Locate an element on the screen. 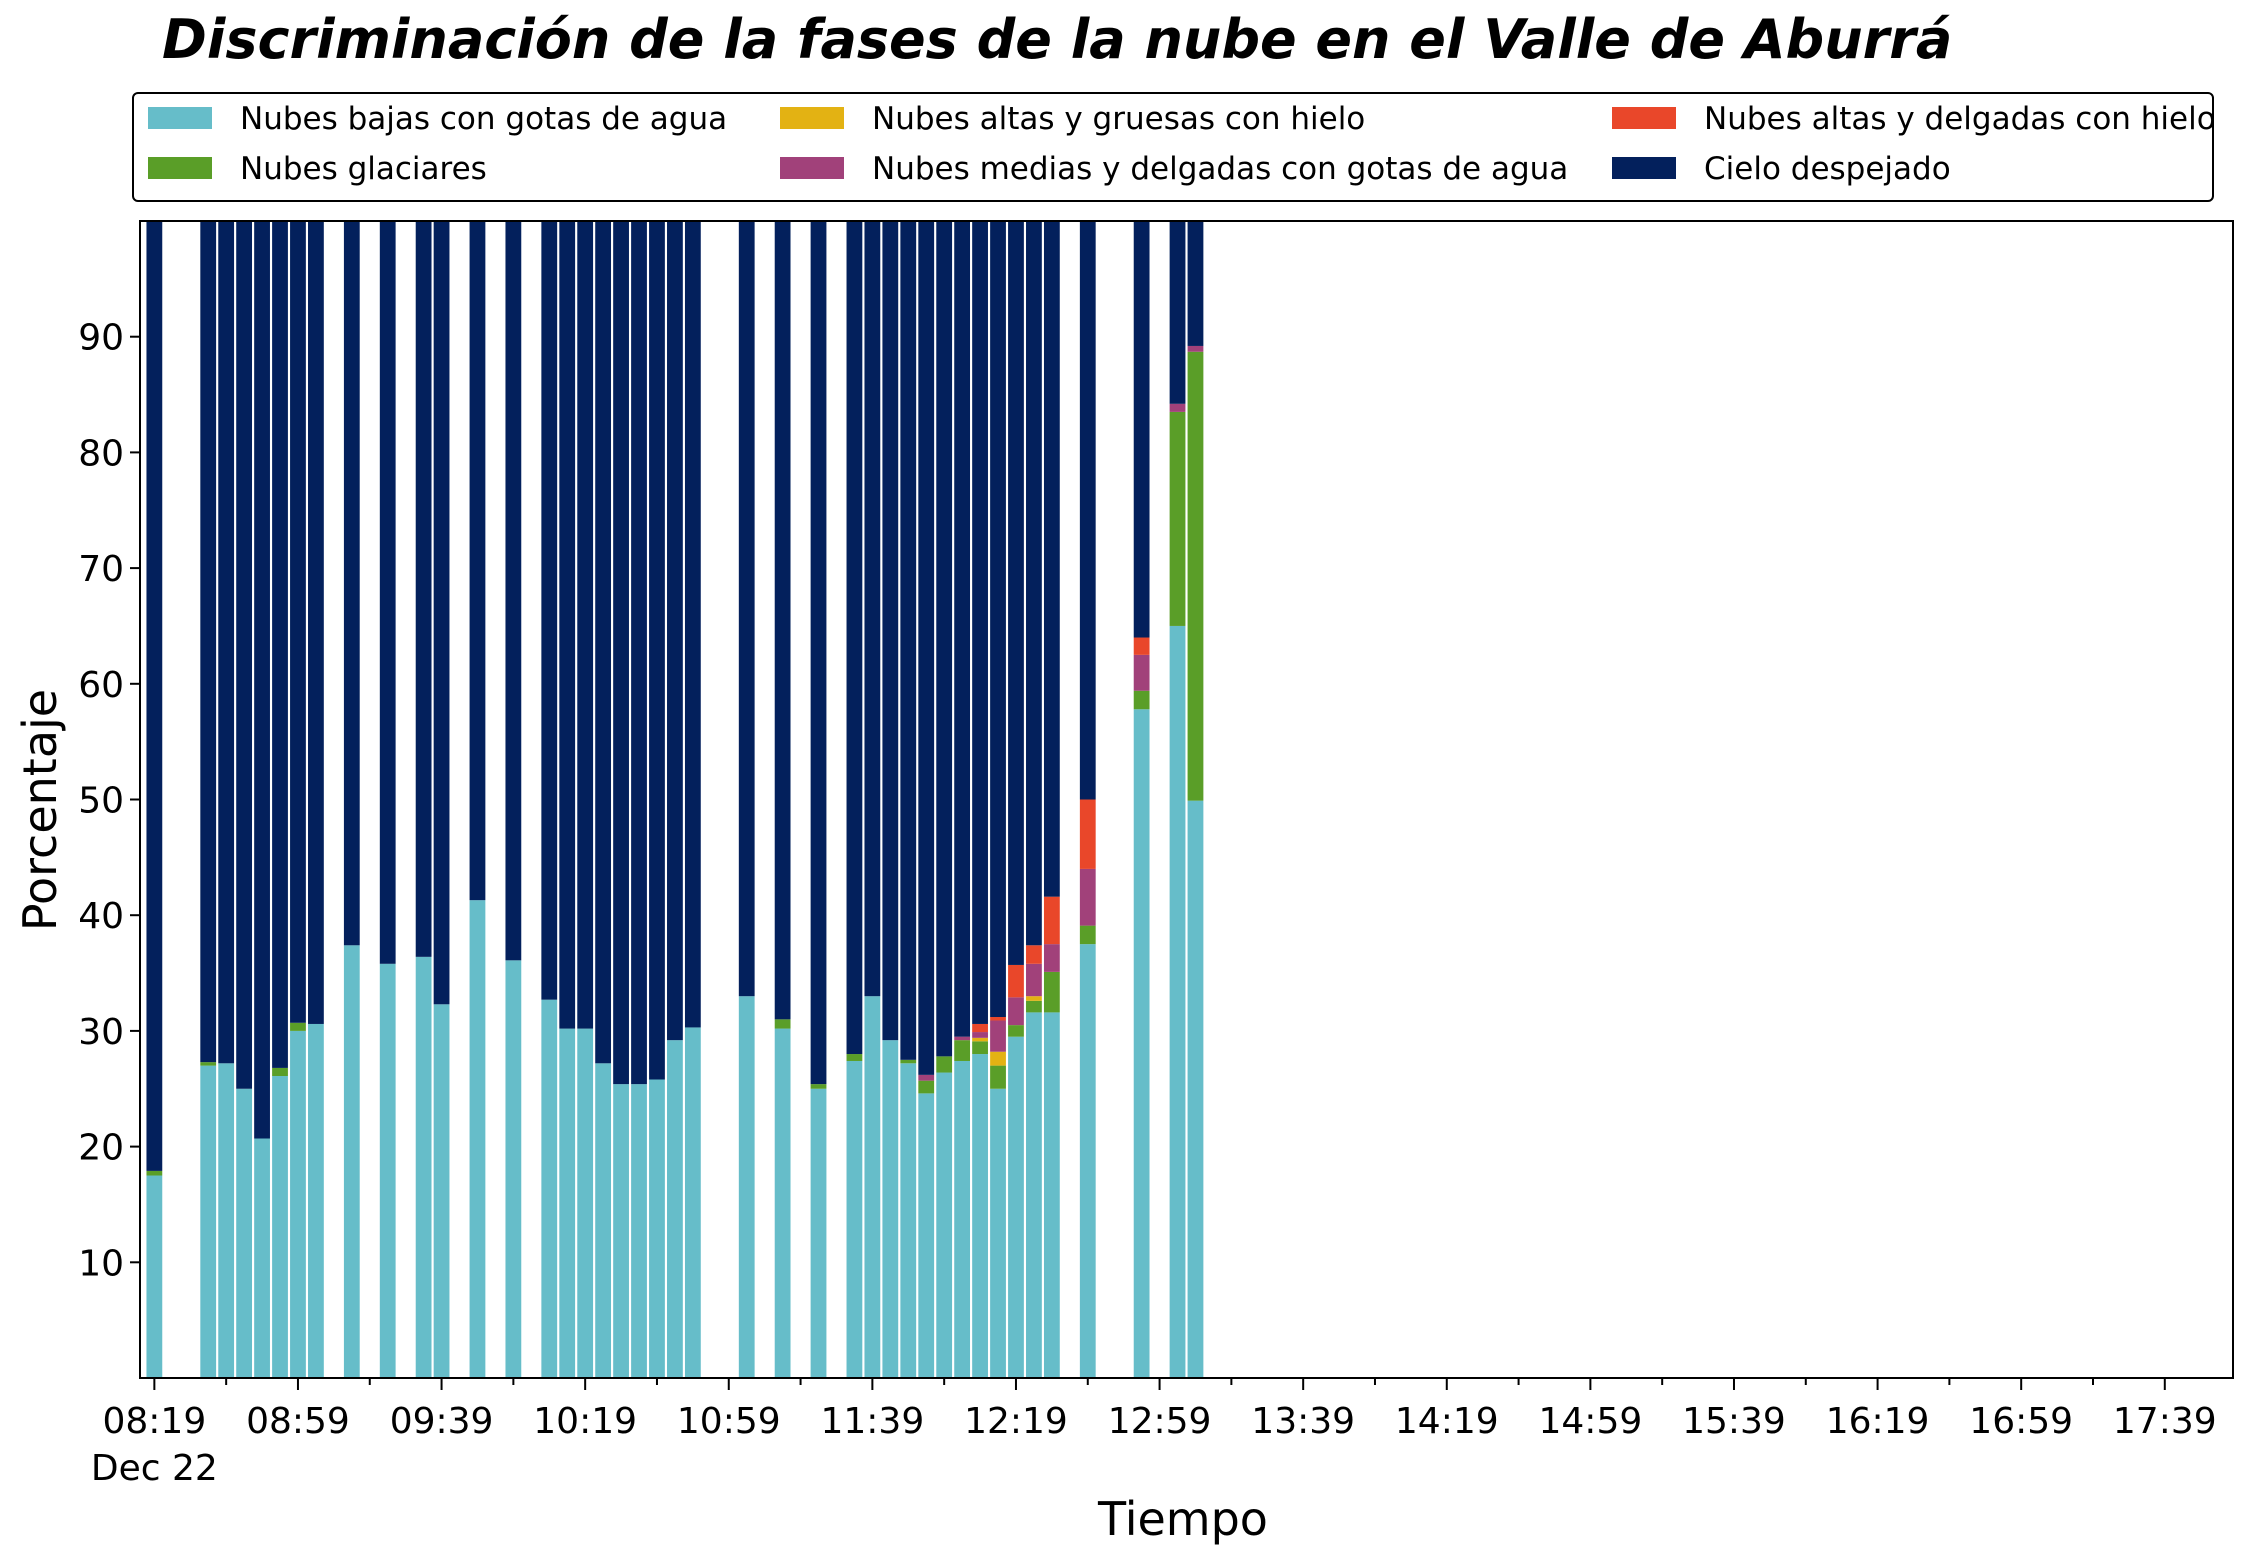  x-tick-label: 13:39 is located at coordinates (1303, 1421).